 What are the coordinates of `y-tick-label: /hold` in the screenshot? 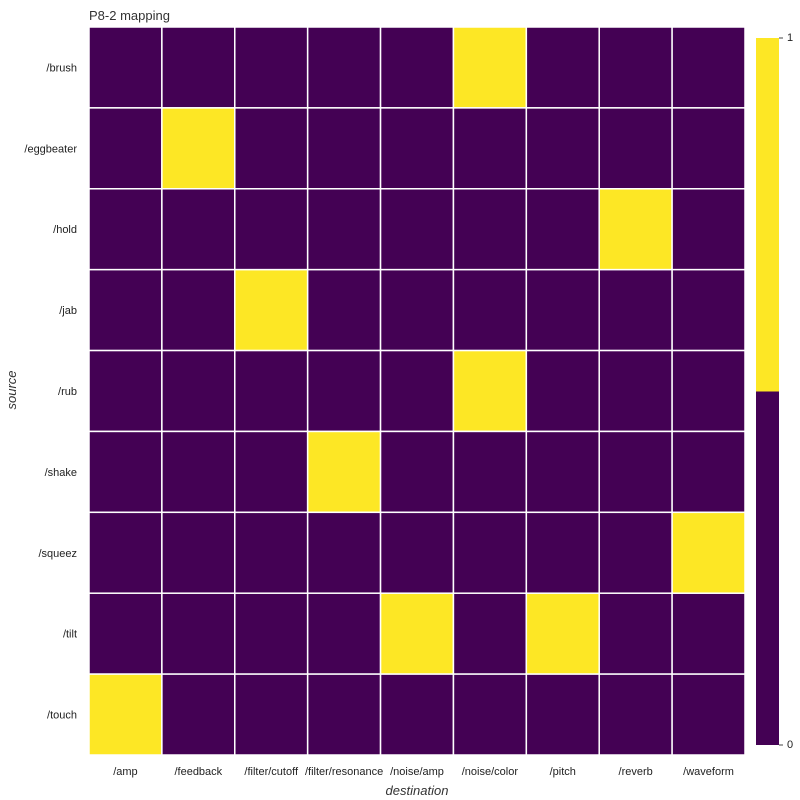 It's located at (65, 230).